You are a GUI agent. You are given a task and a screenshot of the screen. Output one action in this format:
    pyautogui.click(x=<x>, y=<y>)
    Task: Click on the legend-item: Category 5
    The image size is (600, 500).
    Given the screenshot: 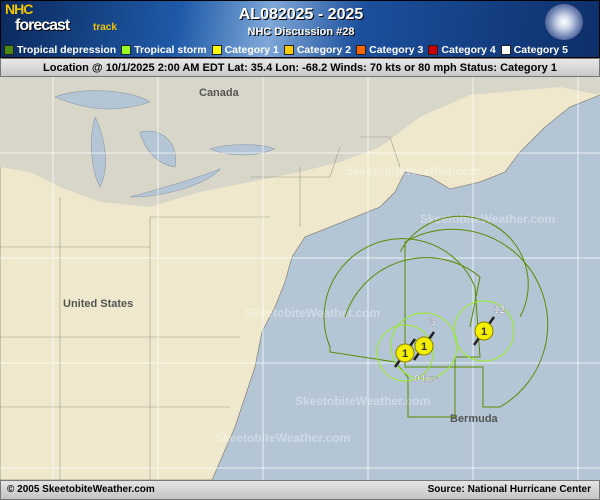 What is the action you would take?
    pyautogui.click(x=534, y=49)
    